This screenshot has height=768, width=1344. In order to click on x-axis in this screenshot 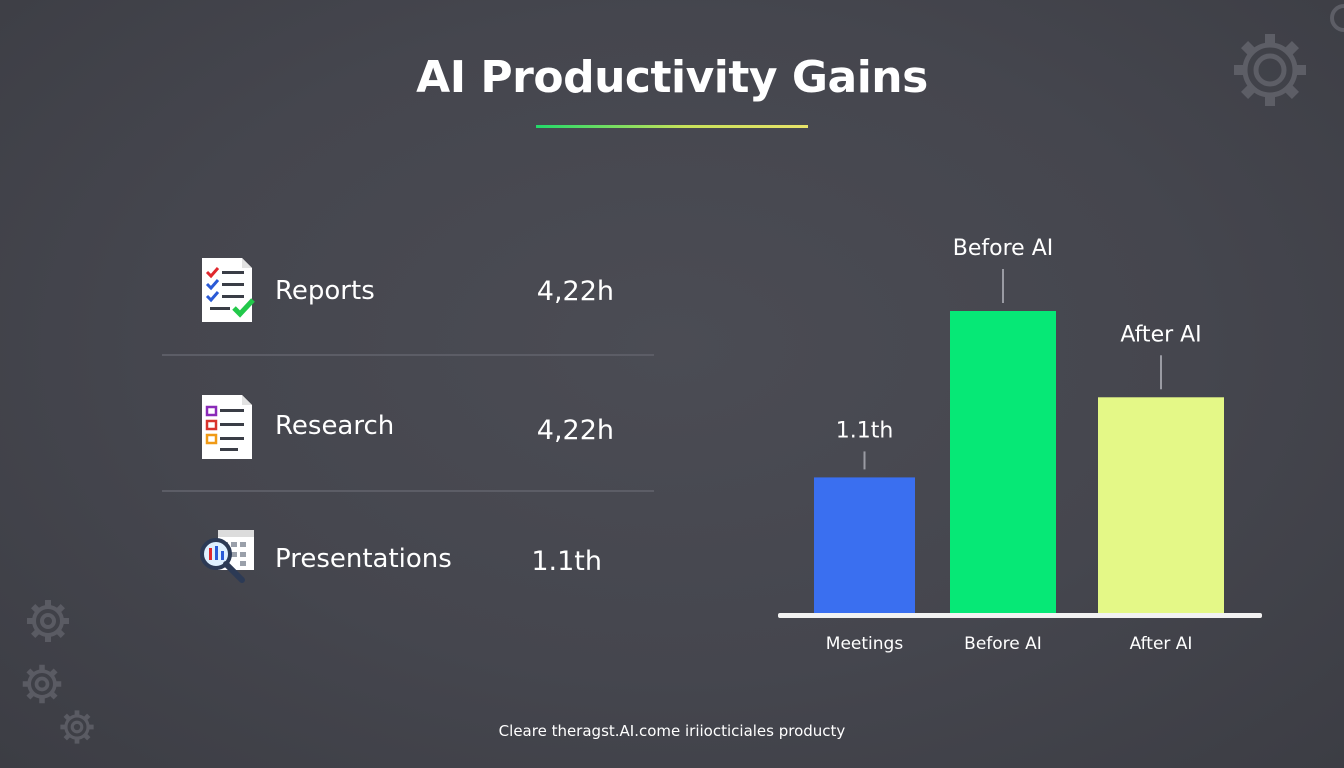, I will do `click(1020, 615)`.